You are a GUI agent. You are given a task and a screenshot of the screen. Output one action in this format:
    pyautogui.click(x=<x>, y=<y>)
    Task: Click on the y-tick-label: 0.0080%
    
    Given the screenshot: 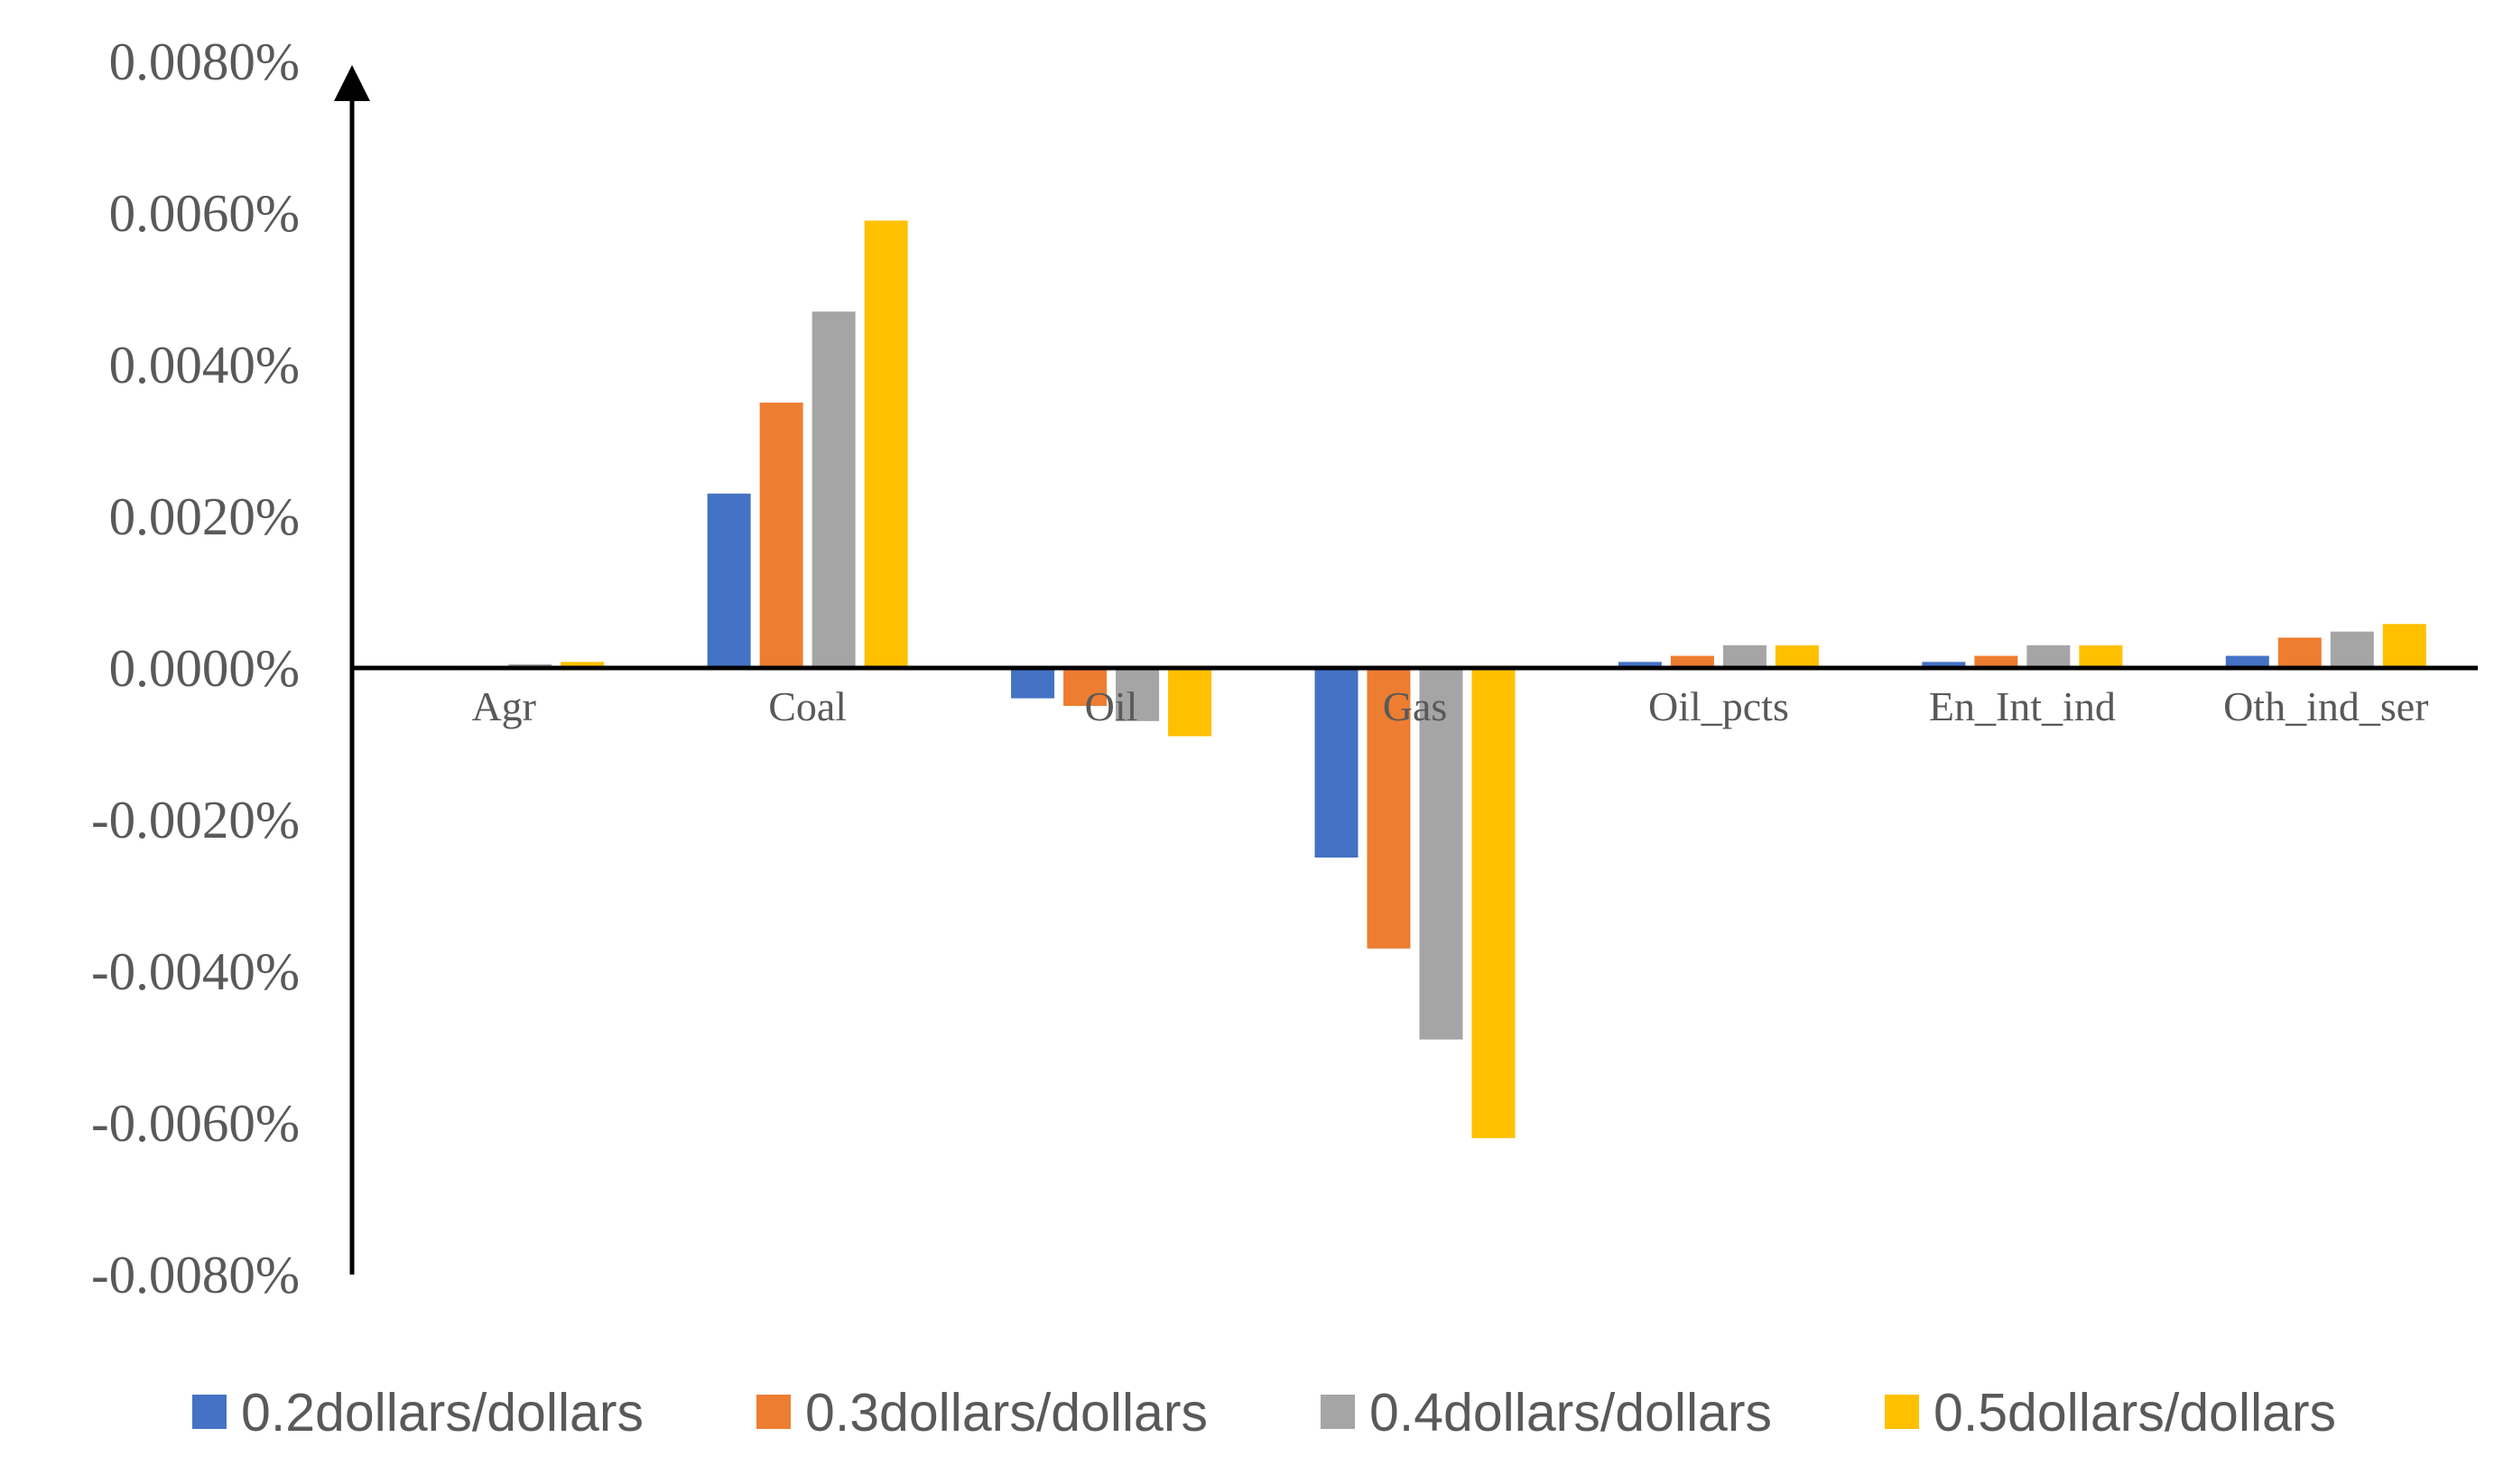 What is the action you would take?
    pyautogui.click(x=204, y=62)
    